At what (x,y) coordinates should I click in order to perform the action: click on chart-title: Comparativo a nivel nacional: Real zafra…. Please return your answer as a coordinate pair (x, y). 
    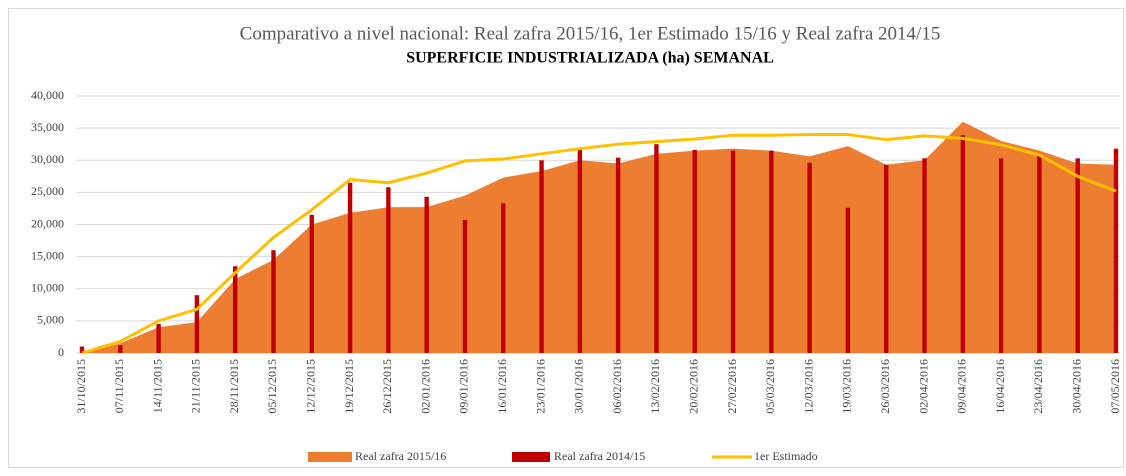
    Looking at the image, I should click on (590, 33).